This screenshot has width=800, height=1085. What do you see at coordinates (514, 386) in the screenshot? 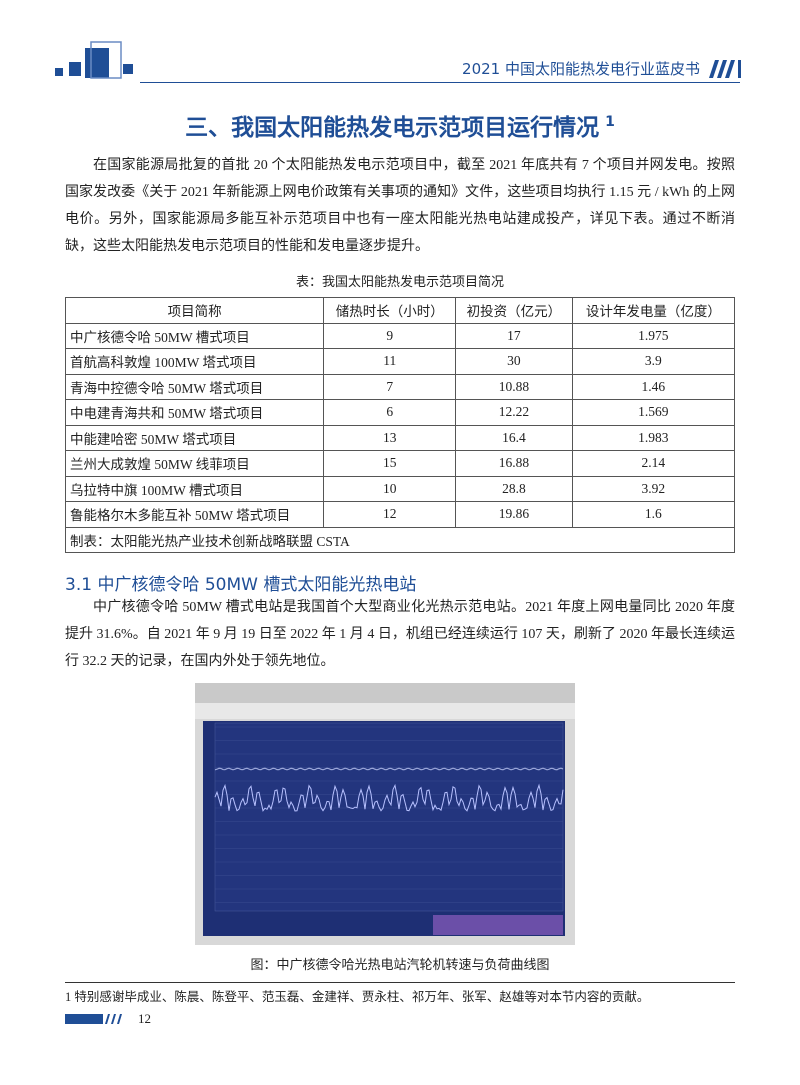
I see `table-cell: 10.88` at bounding box center [514, 386].